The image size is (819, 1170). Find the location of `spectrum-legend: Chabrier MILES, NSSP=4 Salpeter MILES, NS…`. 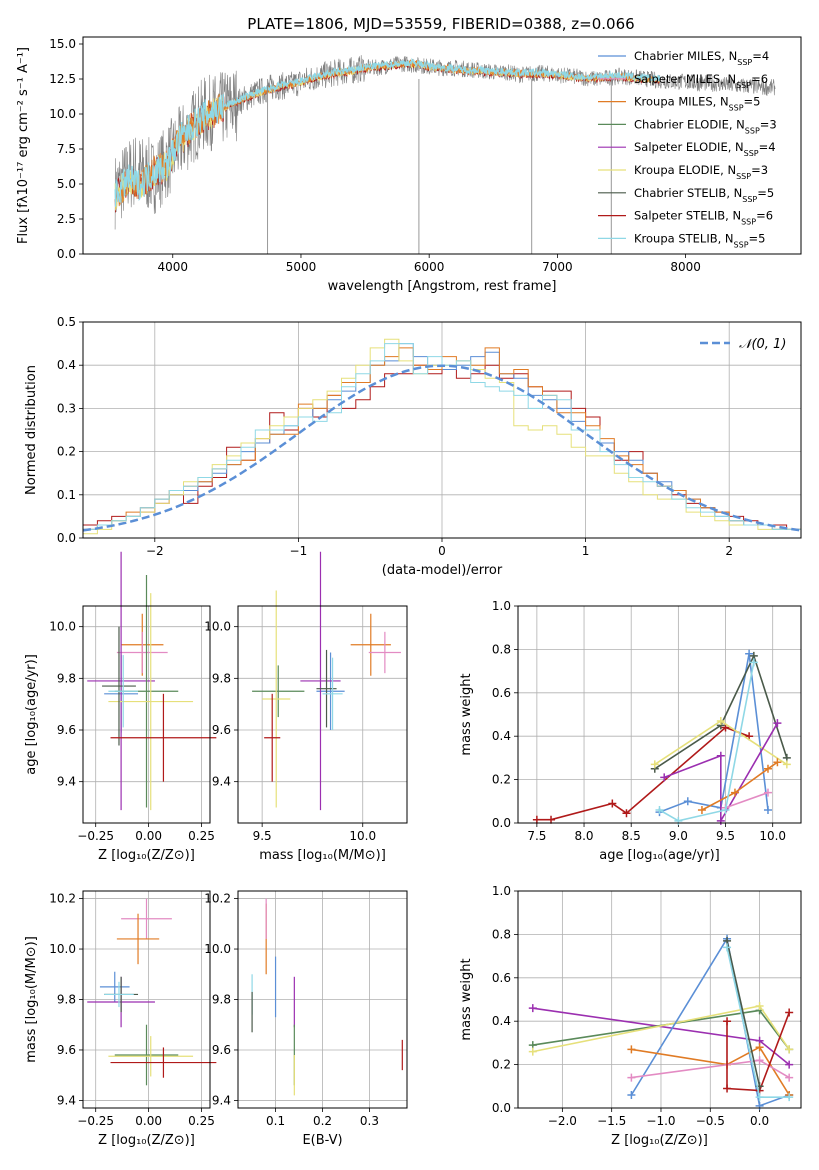

spectrum-legend: Chabrier MILES, NSSP=4 Salpeter MILES, NS… is located at coordinates (687, 149).